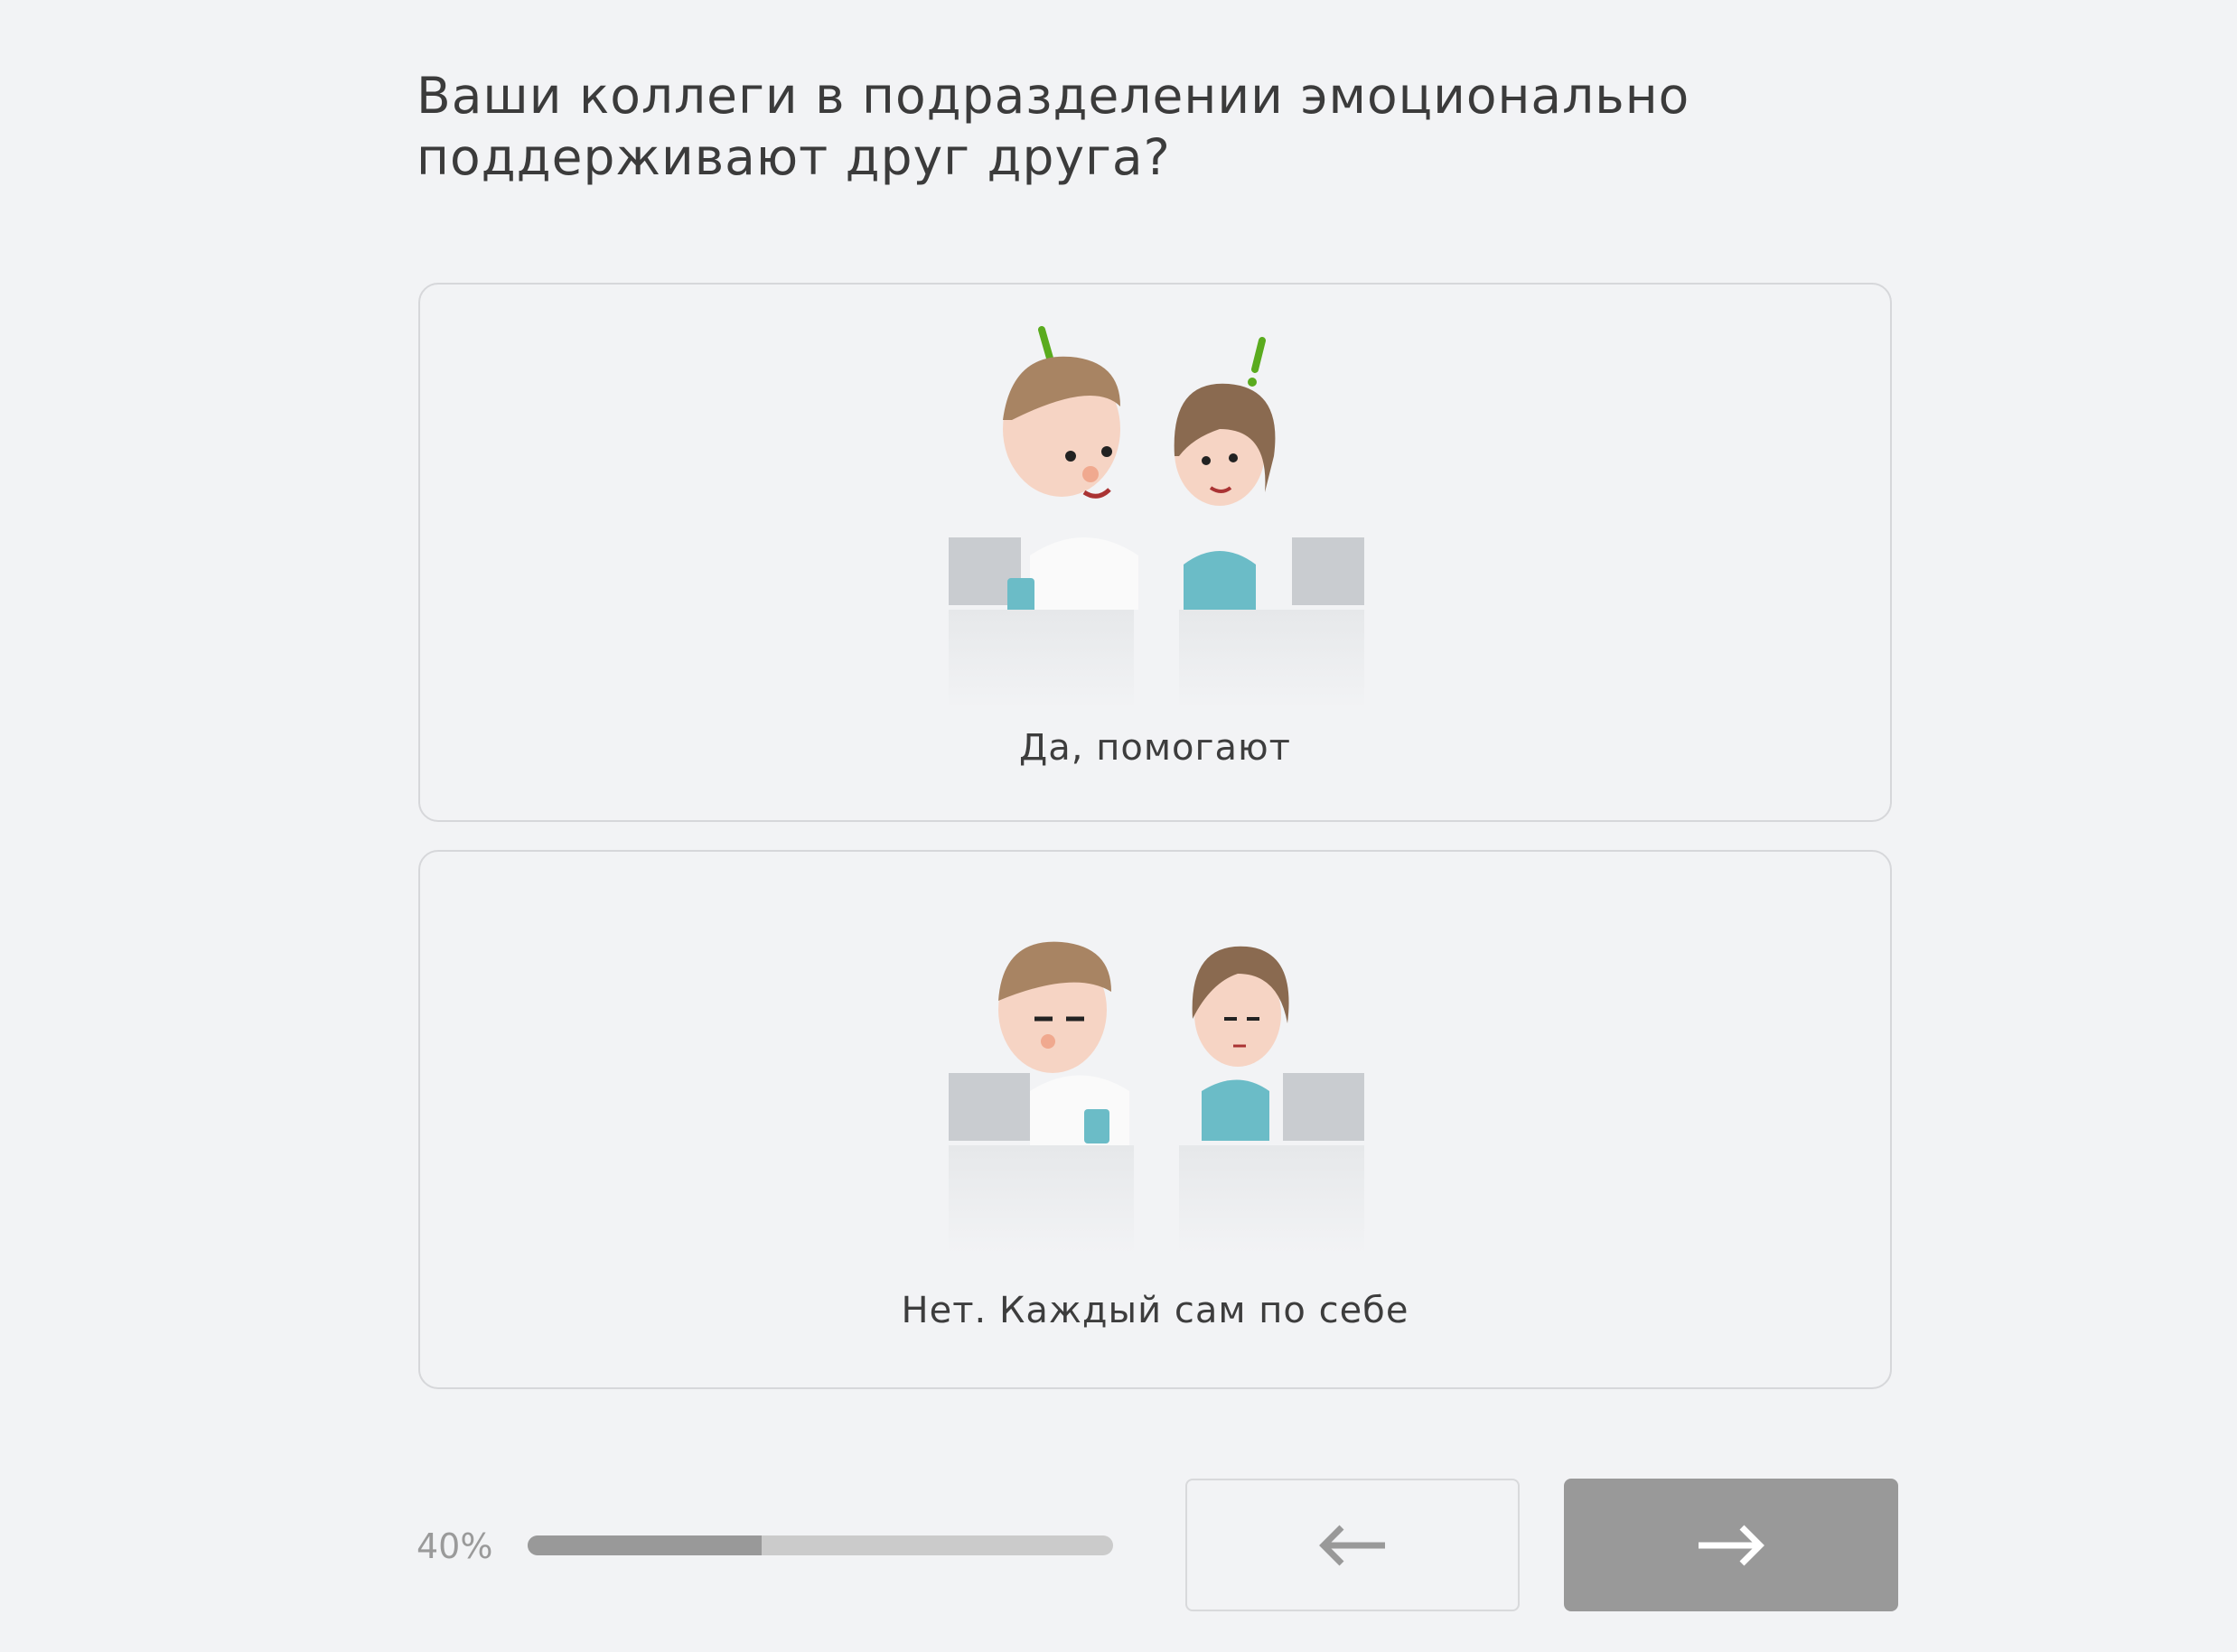  I want to click on arrow-left-icon, so click(1352, 1545).